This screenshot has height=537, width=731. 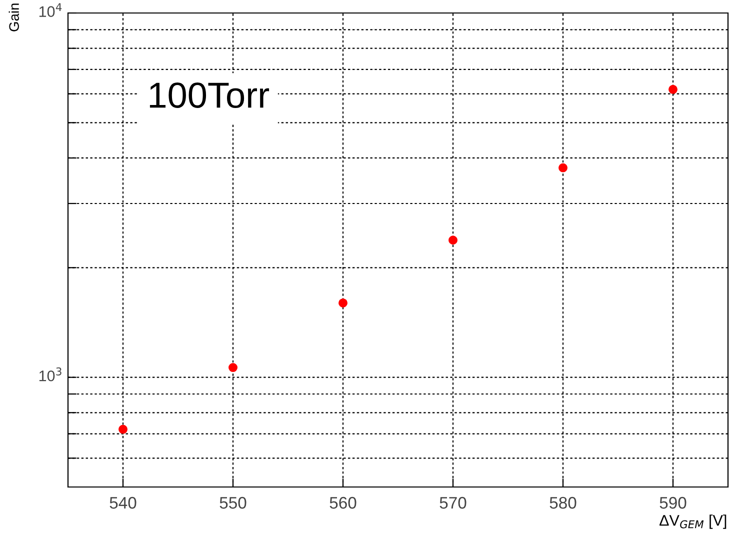 What do you see at coordinates (50, 10) in the screenshot?
I see `y-tick-label: 10$^{4}$` at bounding box center [50, 10].